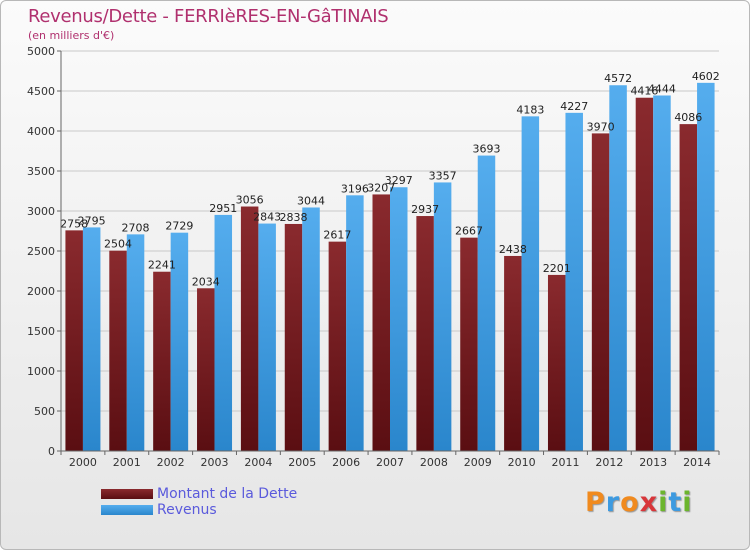  I want to click on data-label-revenus: 4227, so click(574, 106).